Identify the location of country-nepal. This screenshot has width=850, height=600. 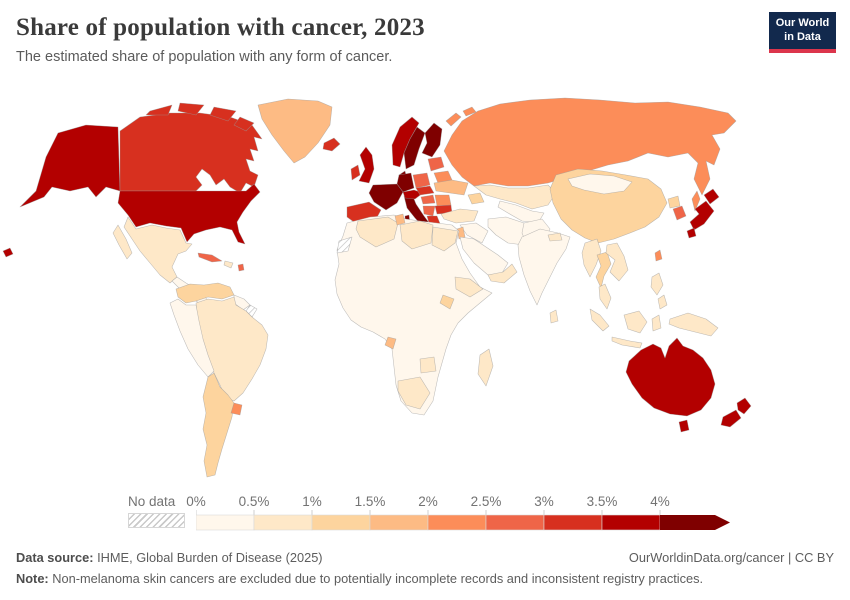
(555, 237).